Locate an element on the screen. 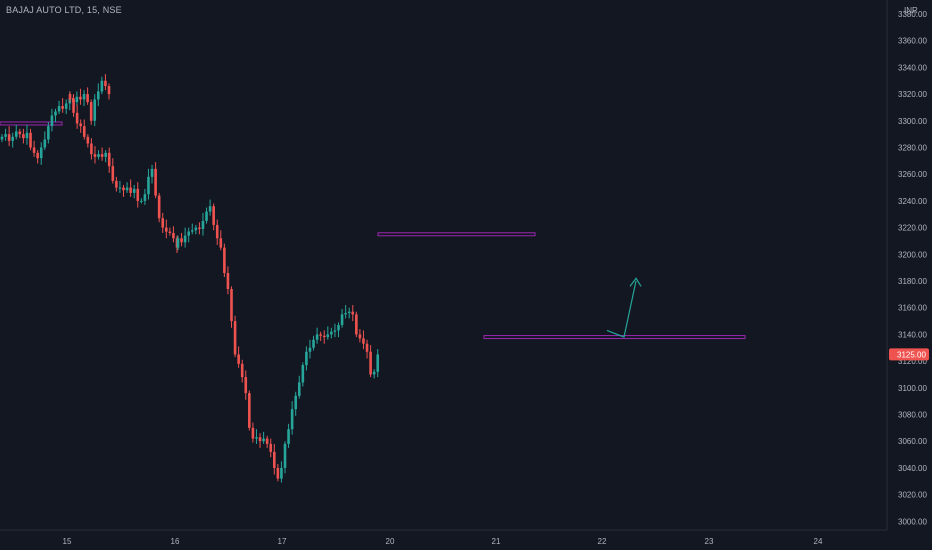  price-tick-label: 3280.00 is located at coordinates (912, 148).